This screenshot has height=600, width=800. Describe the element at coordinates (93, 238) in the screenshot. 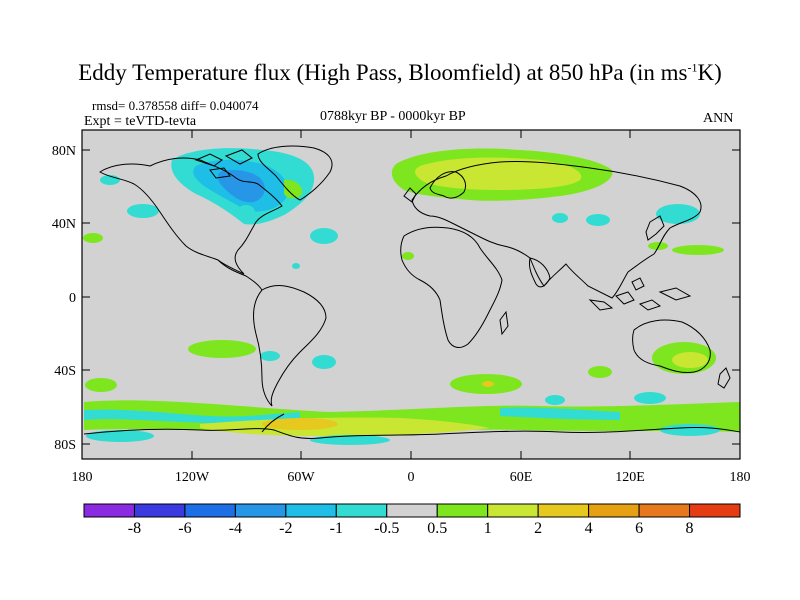

I see `dateline-positive-blob` at that location.